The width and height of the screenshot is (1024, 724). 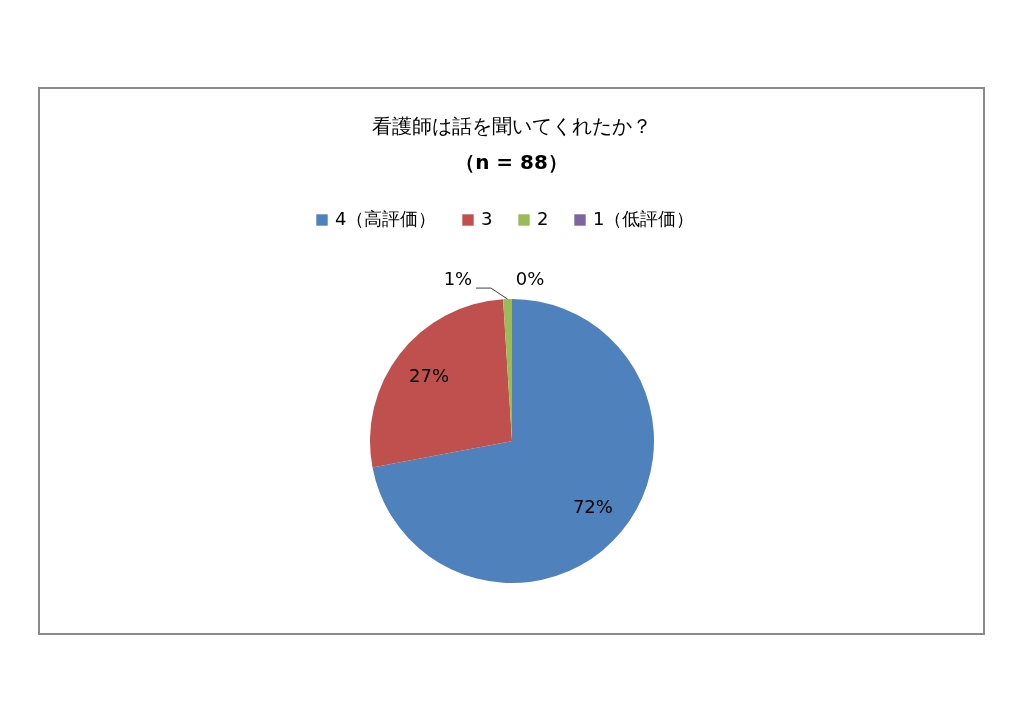 I want to click on legend-label: 4（高評価）, so click(x=386, y=218).